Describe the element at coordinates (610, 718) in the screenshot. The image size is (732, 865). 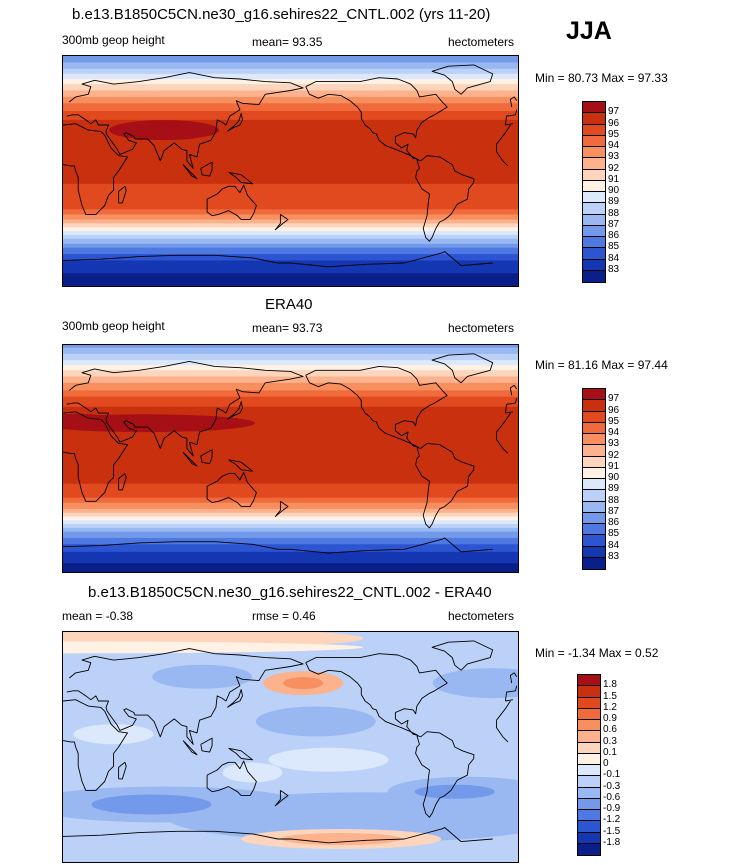
I see `colorbar-3-tick-label: 0.9` at that location.